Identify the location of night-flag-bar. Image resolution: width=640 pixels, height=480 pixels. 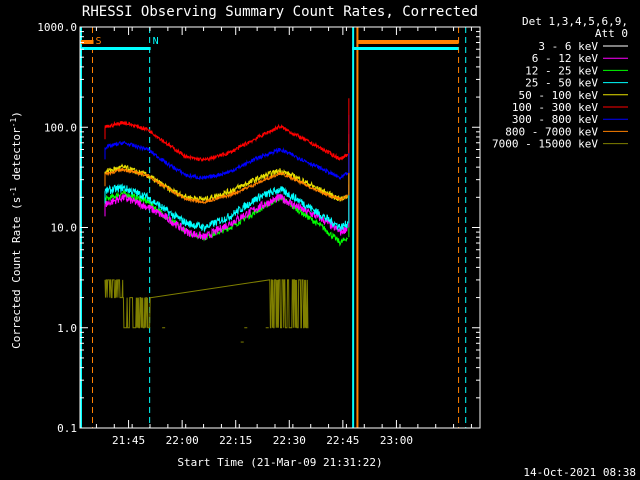
(116, 48).